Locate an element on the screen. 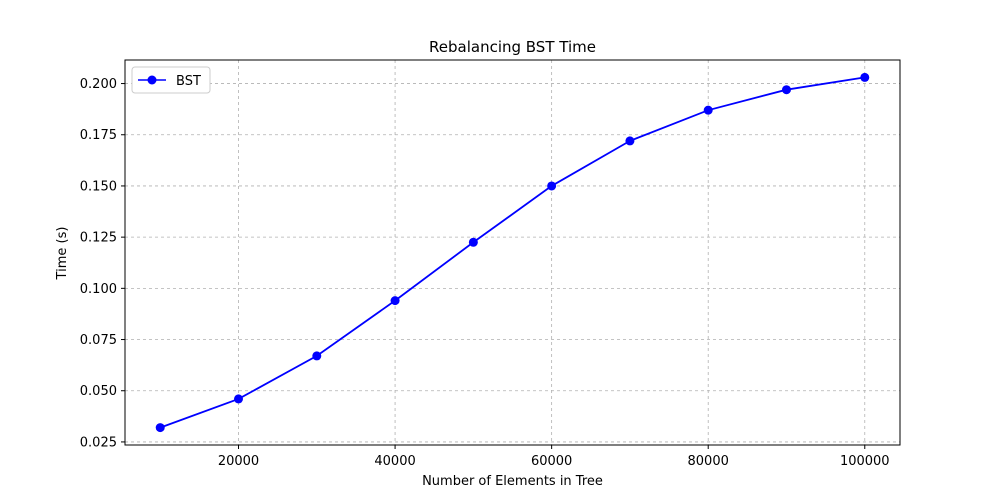 The image size is (1000, 504). y-tick-label: 0.100 is located at coordinates (98, 289).